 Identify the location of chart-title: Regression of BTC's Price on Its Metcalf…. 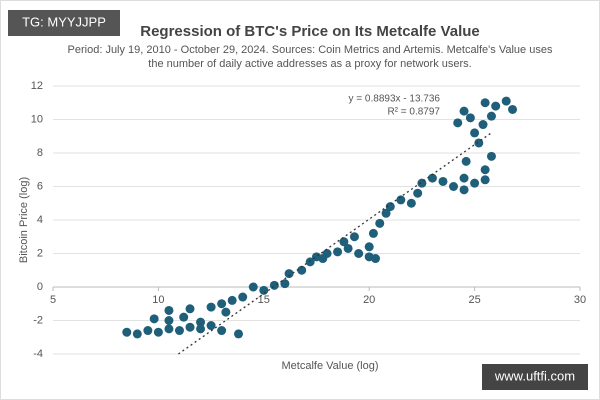
(310, 31).